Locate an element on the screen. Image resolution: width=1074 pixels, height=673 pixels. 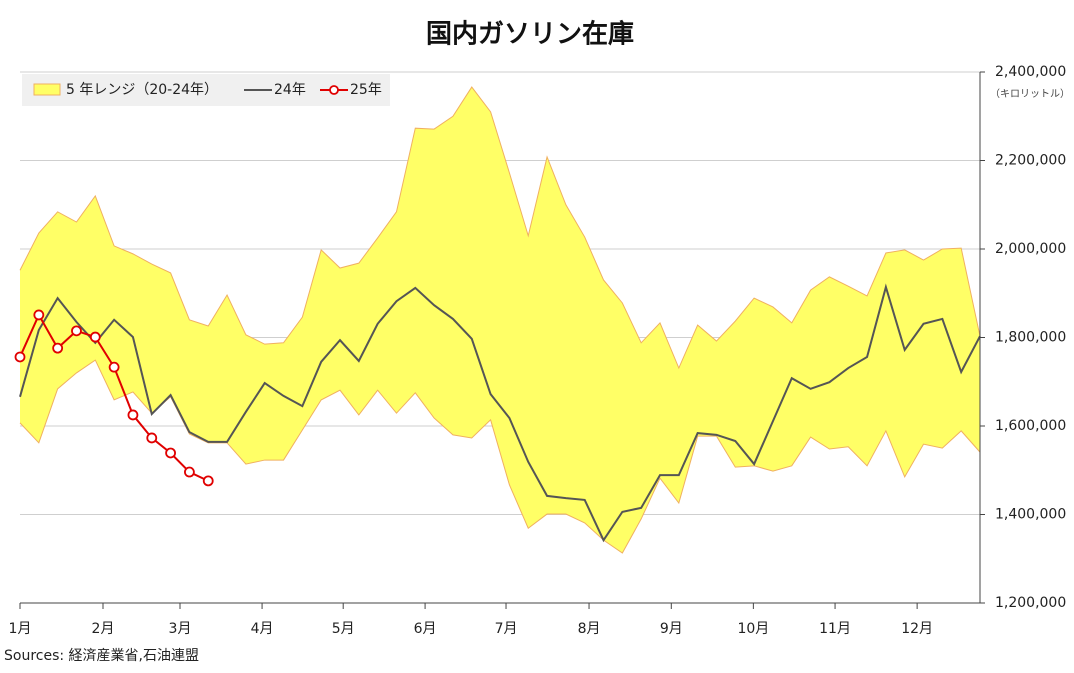
unit-label: （キロリットル） is located at coordinates (1030, 94).